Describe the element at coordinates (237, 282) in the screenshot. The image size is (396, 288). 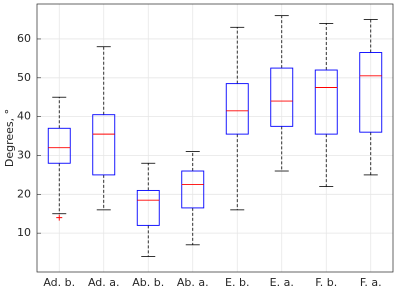
I see `x-tick-label: E. b.` at that location.